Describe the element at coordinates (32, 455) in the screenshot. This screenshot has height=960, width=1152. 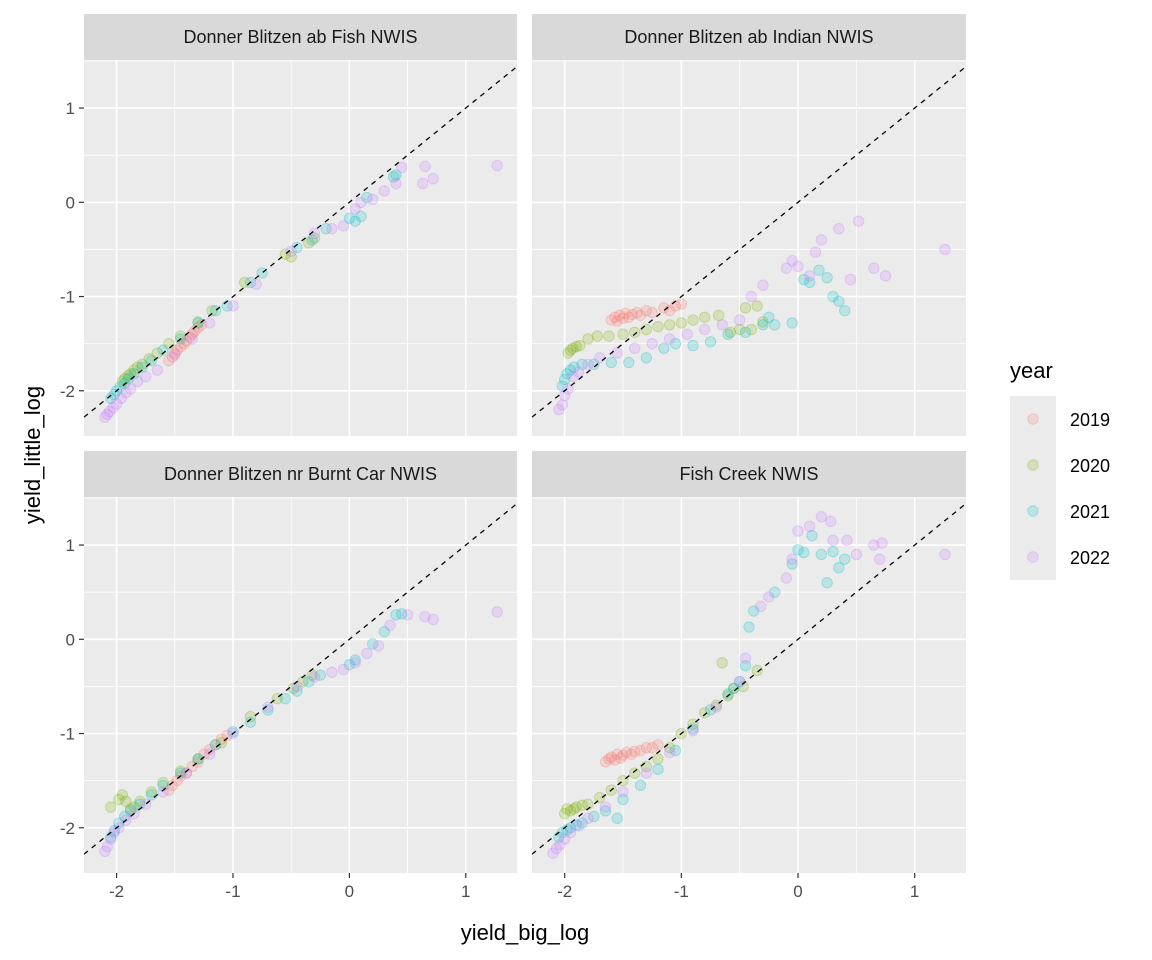
I see `y-axis-title: yield_little_log` at that location.